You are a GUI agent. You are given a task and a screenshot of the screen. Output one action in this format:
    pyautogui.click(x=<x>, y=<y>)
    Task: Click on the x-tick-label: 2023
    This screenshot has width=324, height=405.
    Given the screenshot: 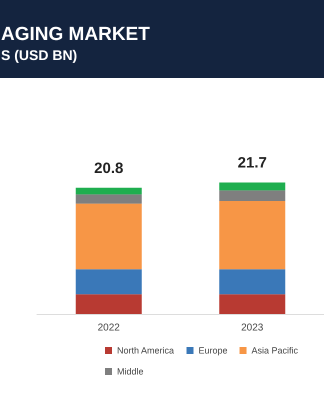 What is the action you would take?
    pyautogui.click(x=252, y=328)
    